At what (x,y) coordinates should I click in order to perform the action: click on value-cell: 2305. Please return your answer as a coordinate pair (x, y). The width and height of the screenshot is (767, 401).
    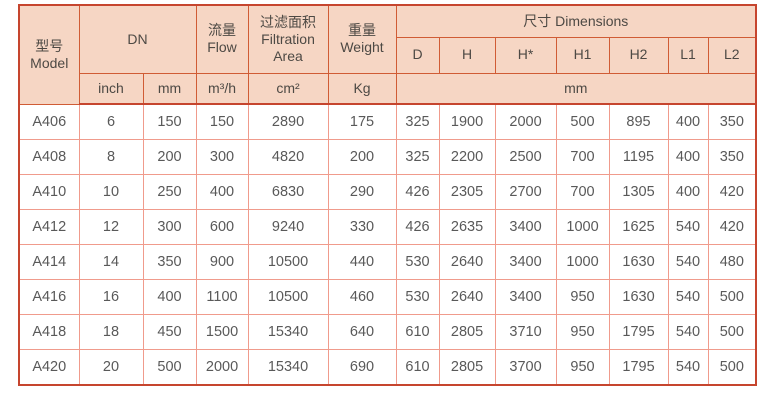
    Looking at the image, I should click on (467, 192).